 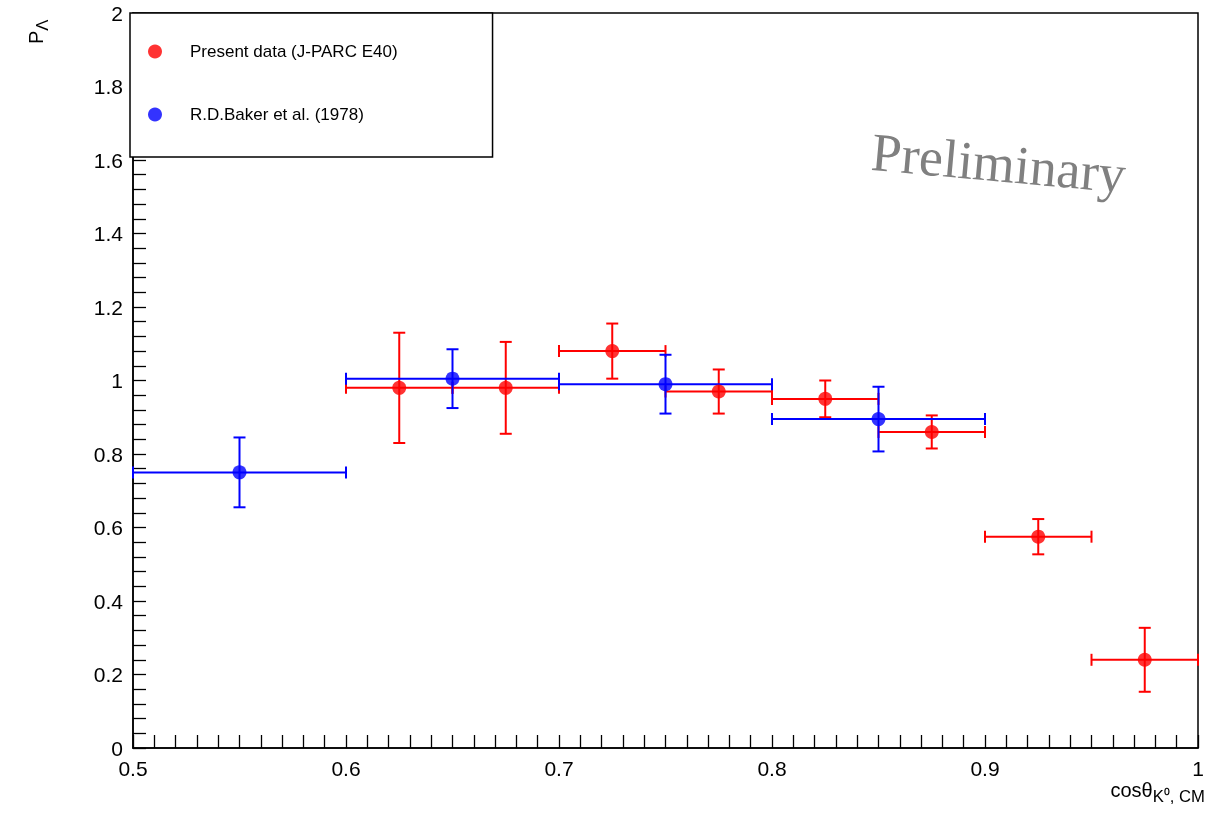 I want to click on y-tick-label: 1.2, so click(x=108, y=307).